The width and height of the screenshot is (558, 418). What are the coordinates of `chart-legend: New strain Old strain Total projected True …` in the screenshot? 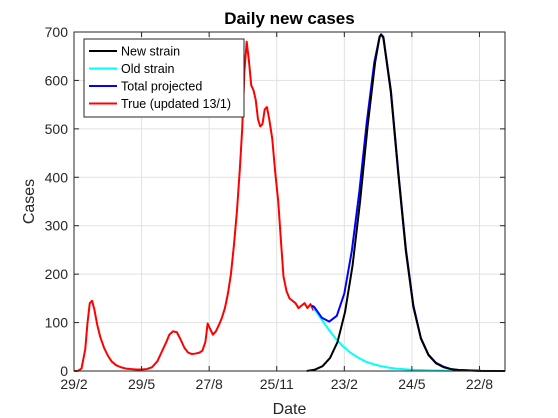 It's located at (164, 78).